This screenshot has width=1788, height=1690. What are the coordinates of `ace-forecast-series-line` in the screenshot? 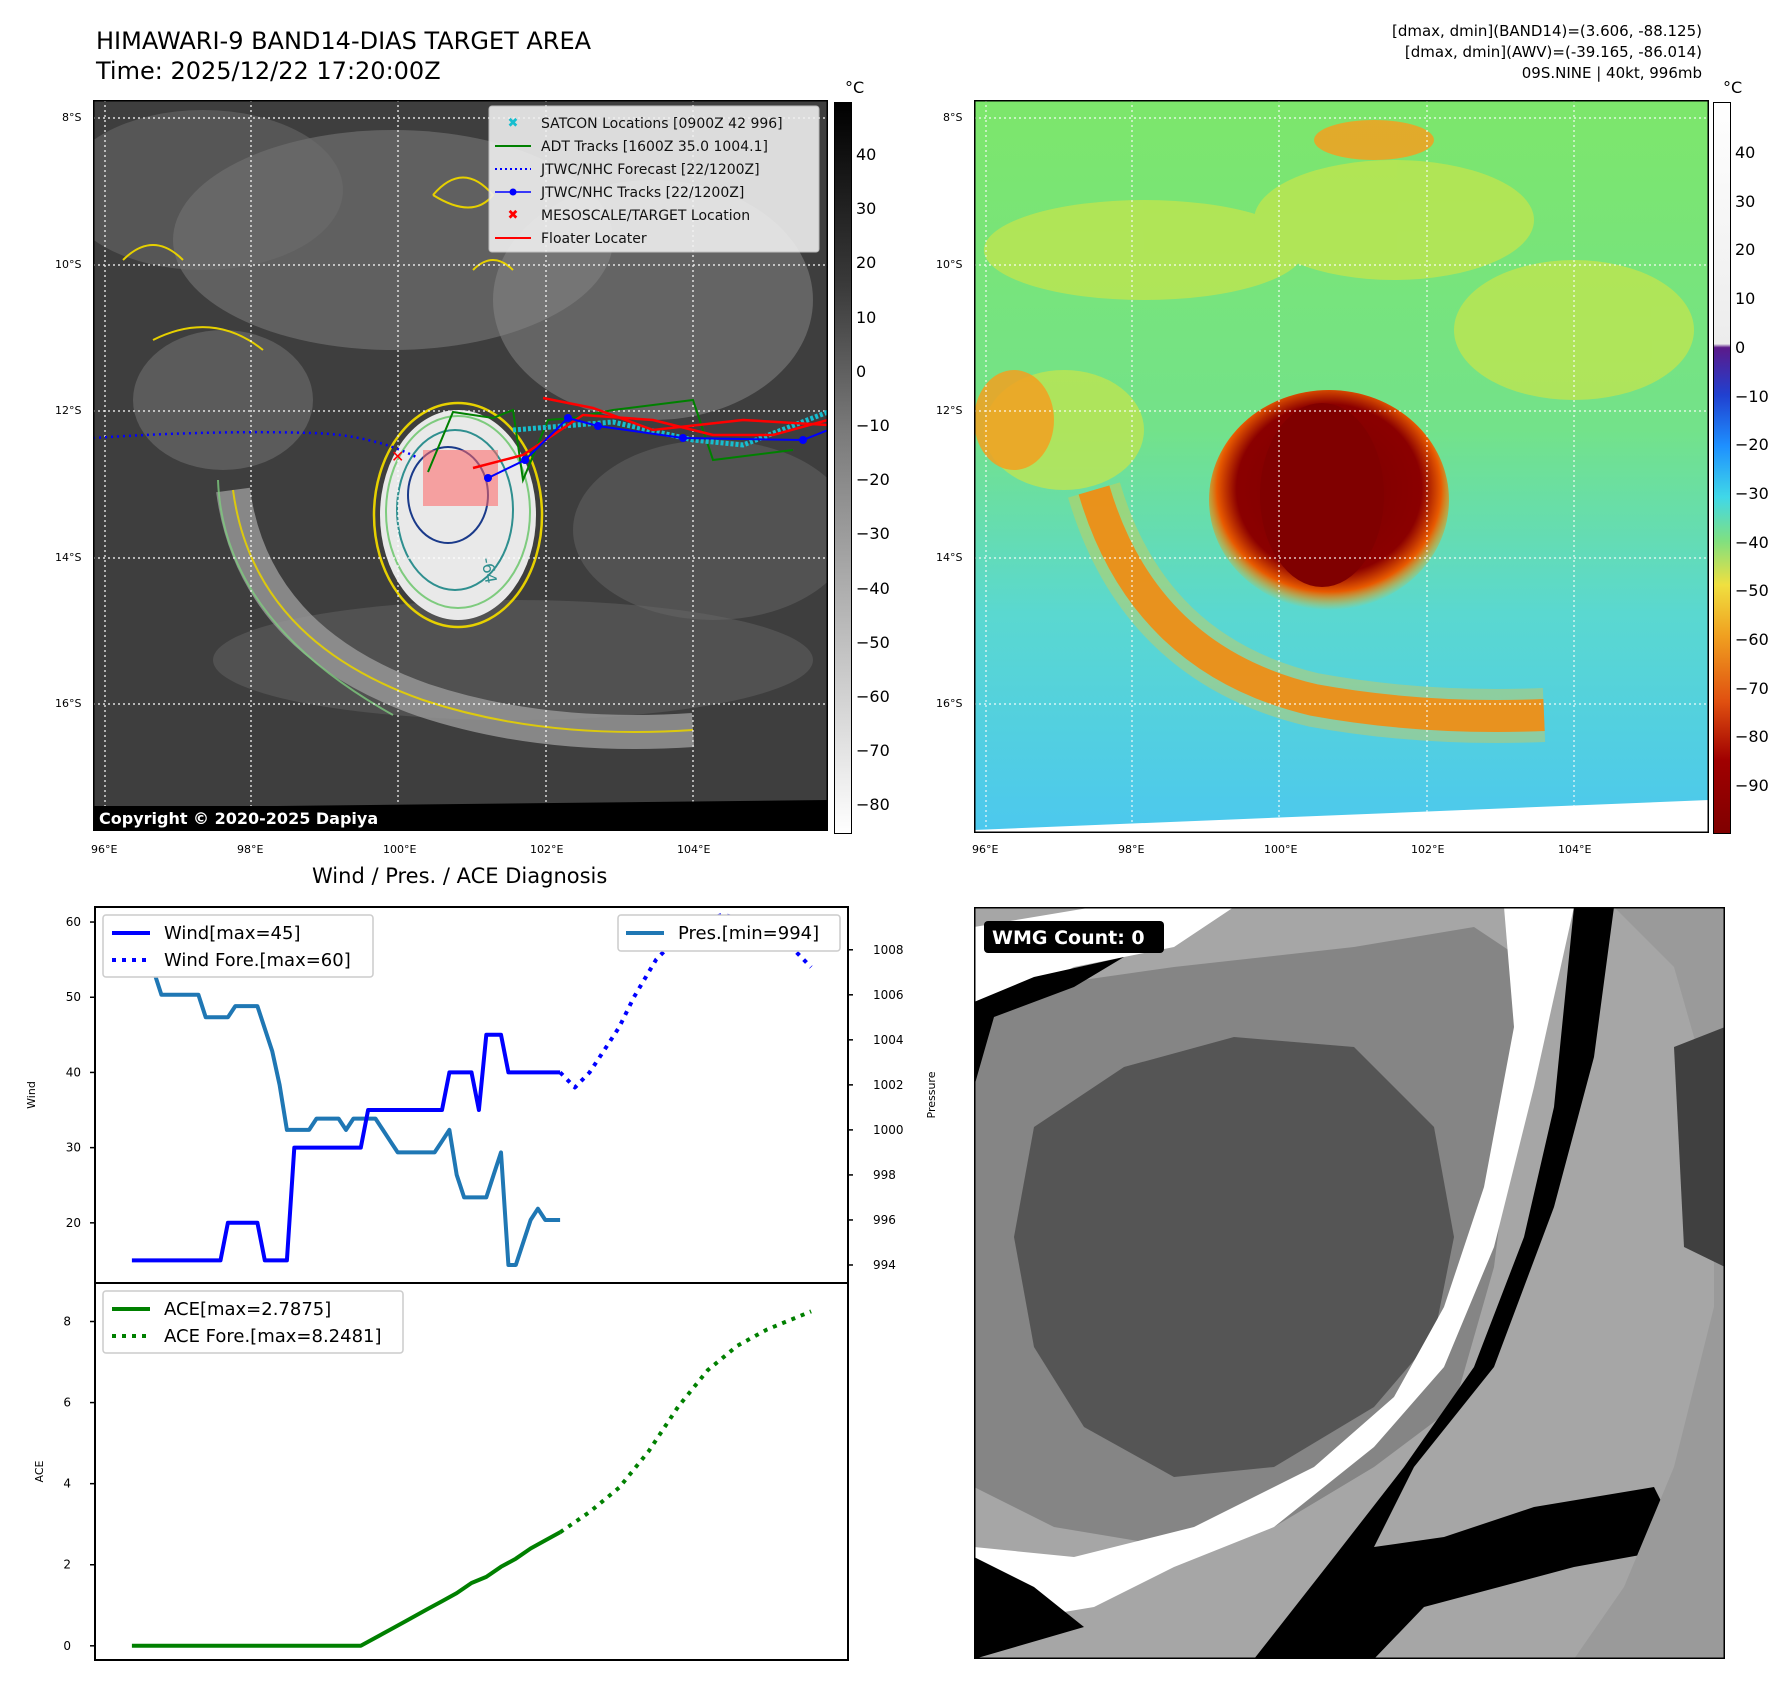 It's located at (685, 1421).